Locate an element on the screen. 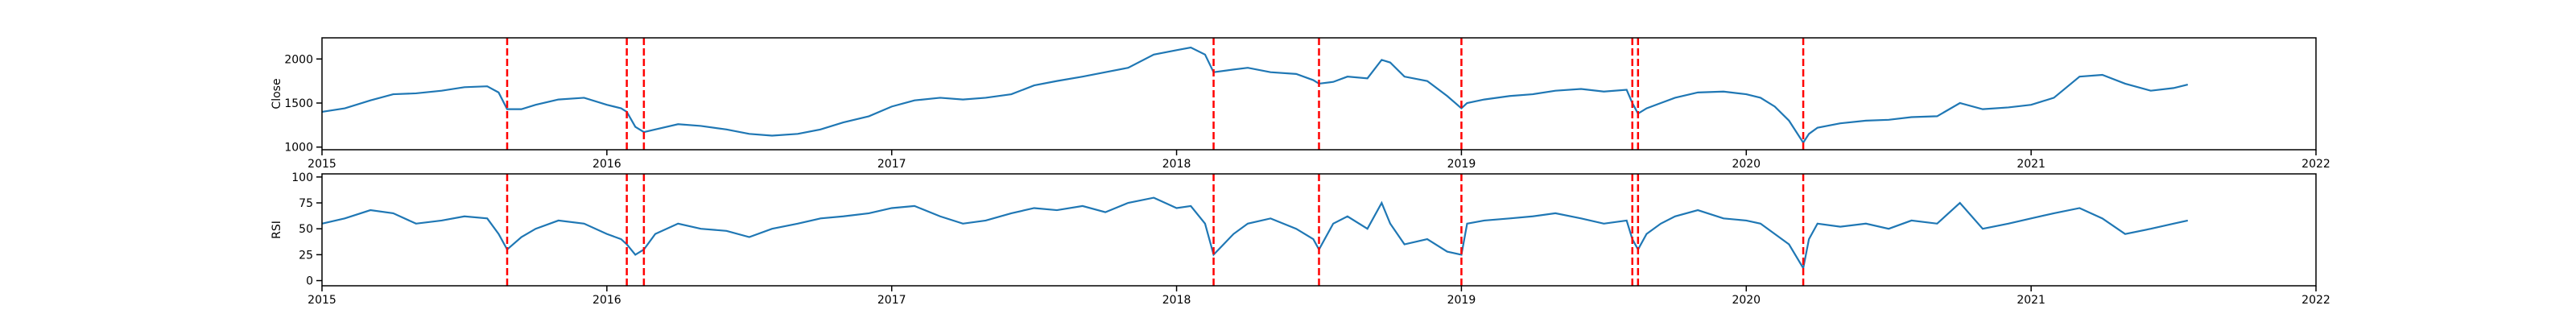 The image size is (2576, 322). y-tick-label: 25 is located at coordinates (306, 255).